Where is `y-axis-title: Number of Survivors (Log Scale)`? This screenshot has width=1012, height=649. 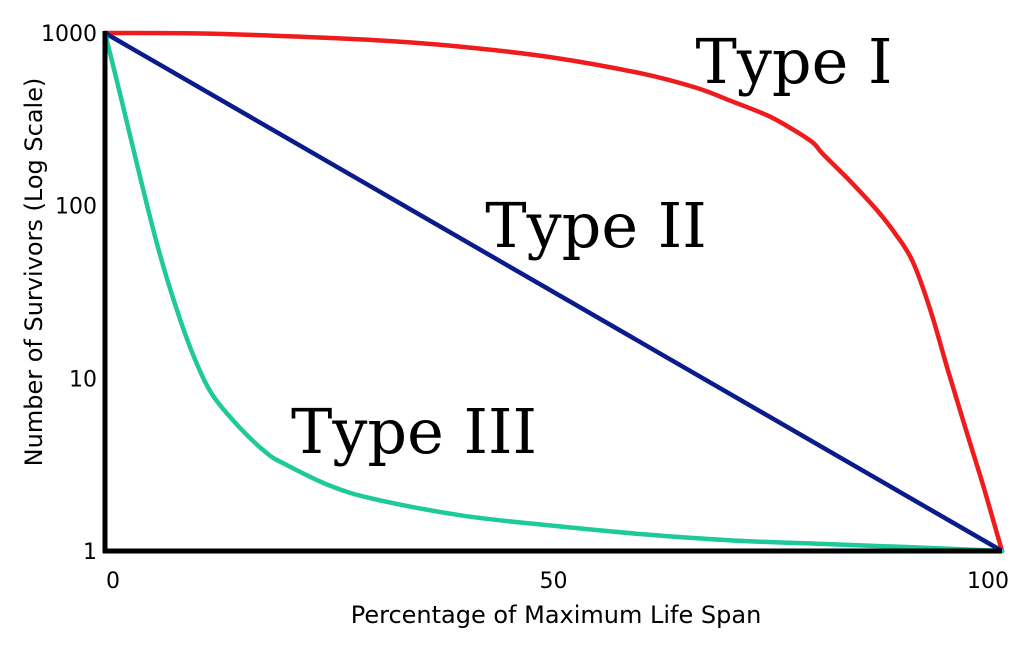 y-axis-title: Number of Survivors (Log Scale) is located at coordinates (34, 272).